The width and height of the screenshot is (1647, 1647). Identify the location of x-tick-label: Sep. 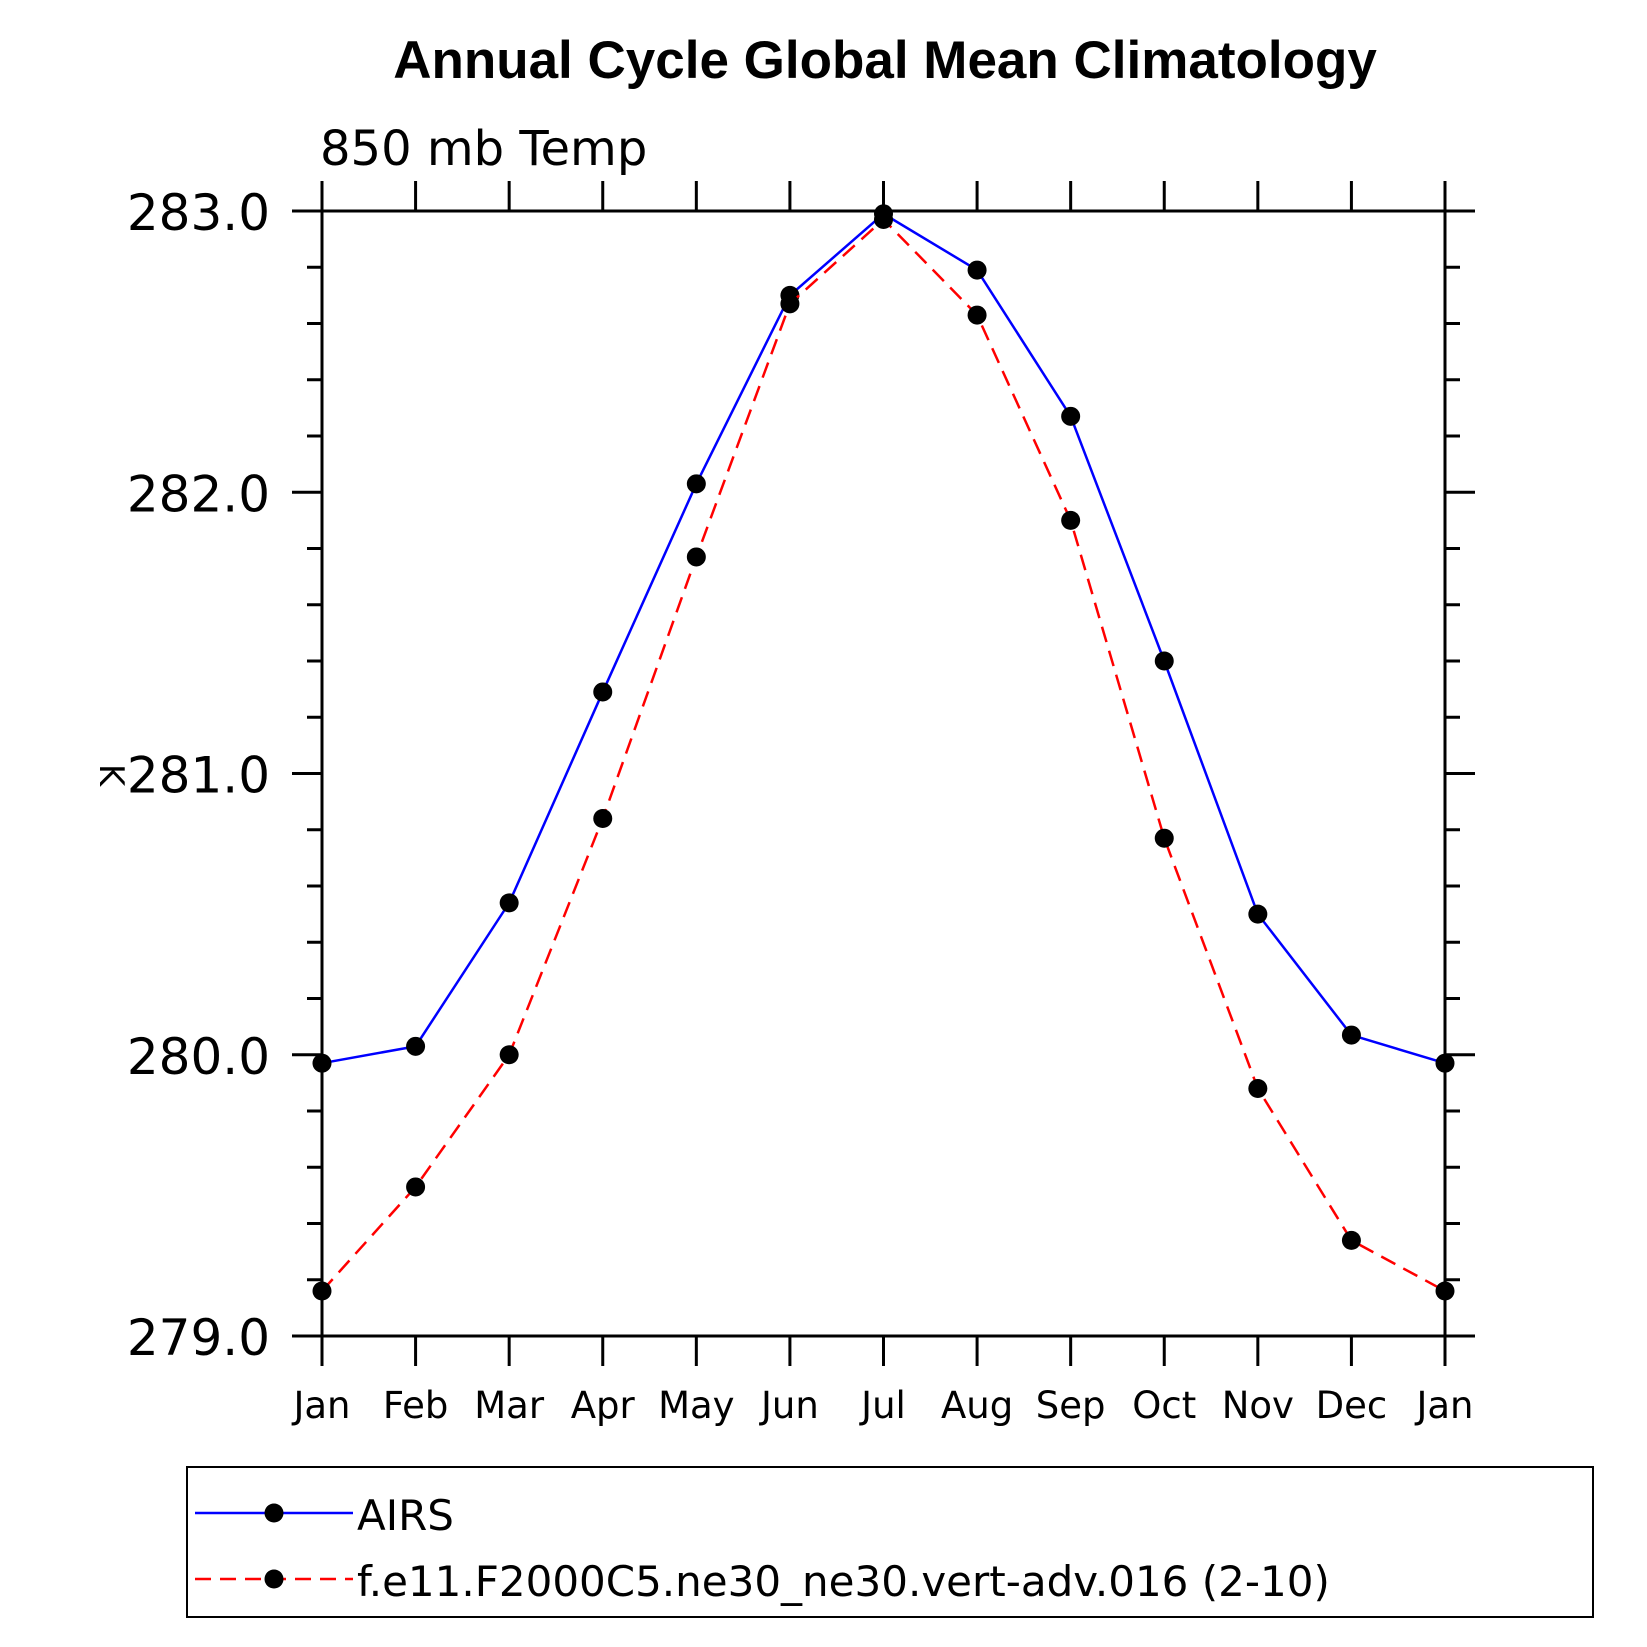
(1071, 1405).